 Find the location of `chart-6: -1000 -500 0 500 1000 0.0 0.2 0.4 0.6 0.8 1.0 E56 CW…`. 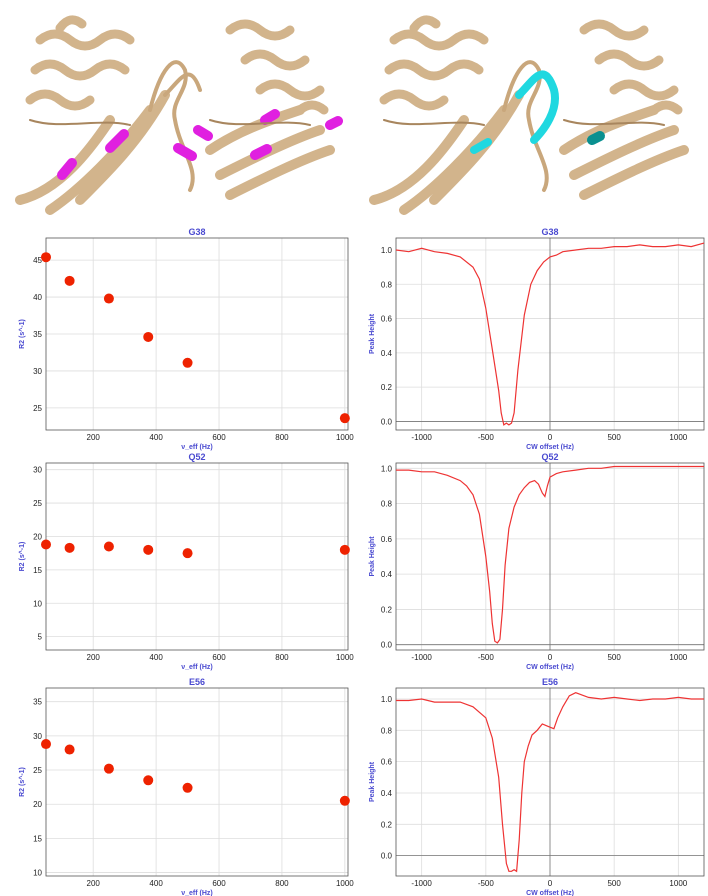

chart-6: -1000 -500 0 500 1000 0.0 0.2 0.4 0.6 0.8 1.0 E56 CW… is located at coordinates (537, 786).